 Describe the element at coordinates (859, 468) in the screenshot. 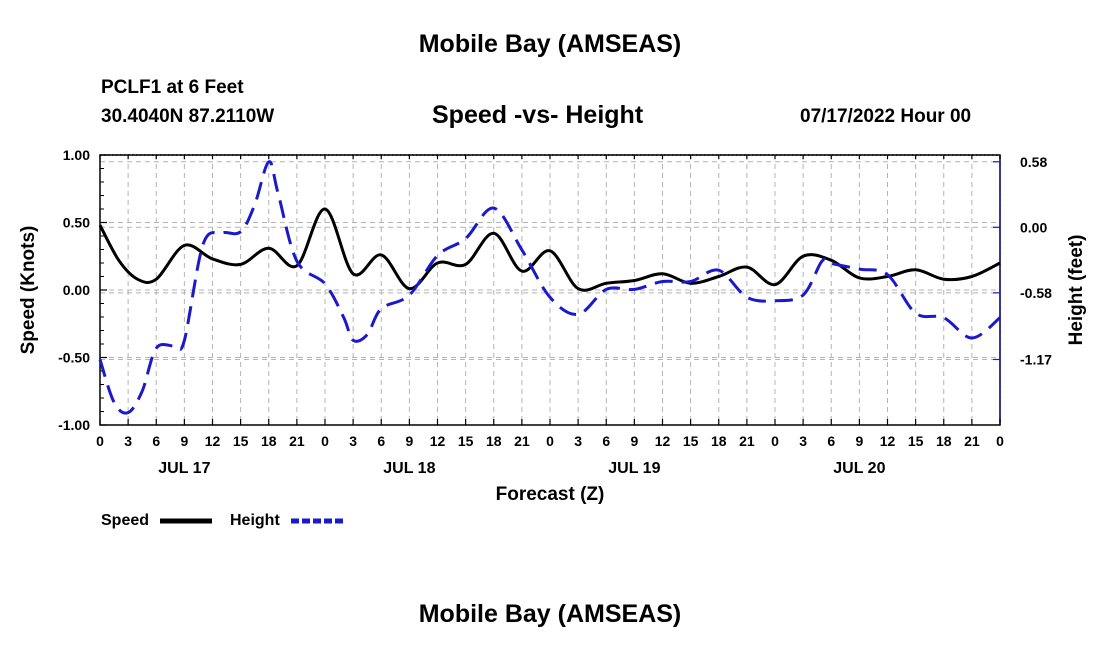

I see `x-day-label: JUL 20` at that location.